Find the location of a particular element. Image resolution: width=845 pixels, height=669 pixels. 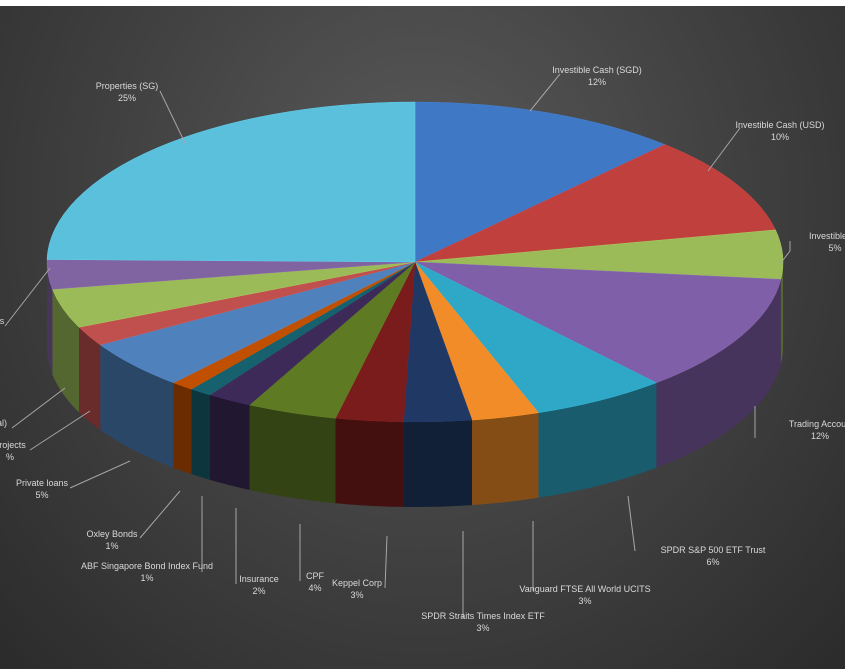

slice-label: CPF is located at coordinates (315, 576).